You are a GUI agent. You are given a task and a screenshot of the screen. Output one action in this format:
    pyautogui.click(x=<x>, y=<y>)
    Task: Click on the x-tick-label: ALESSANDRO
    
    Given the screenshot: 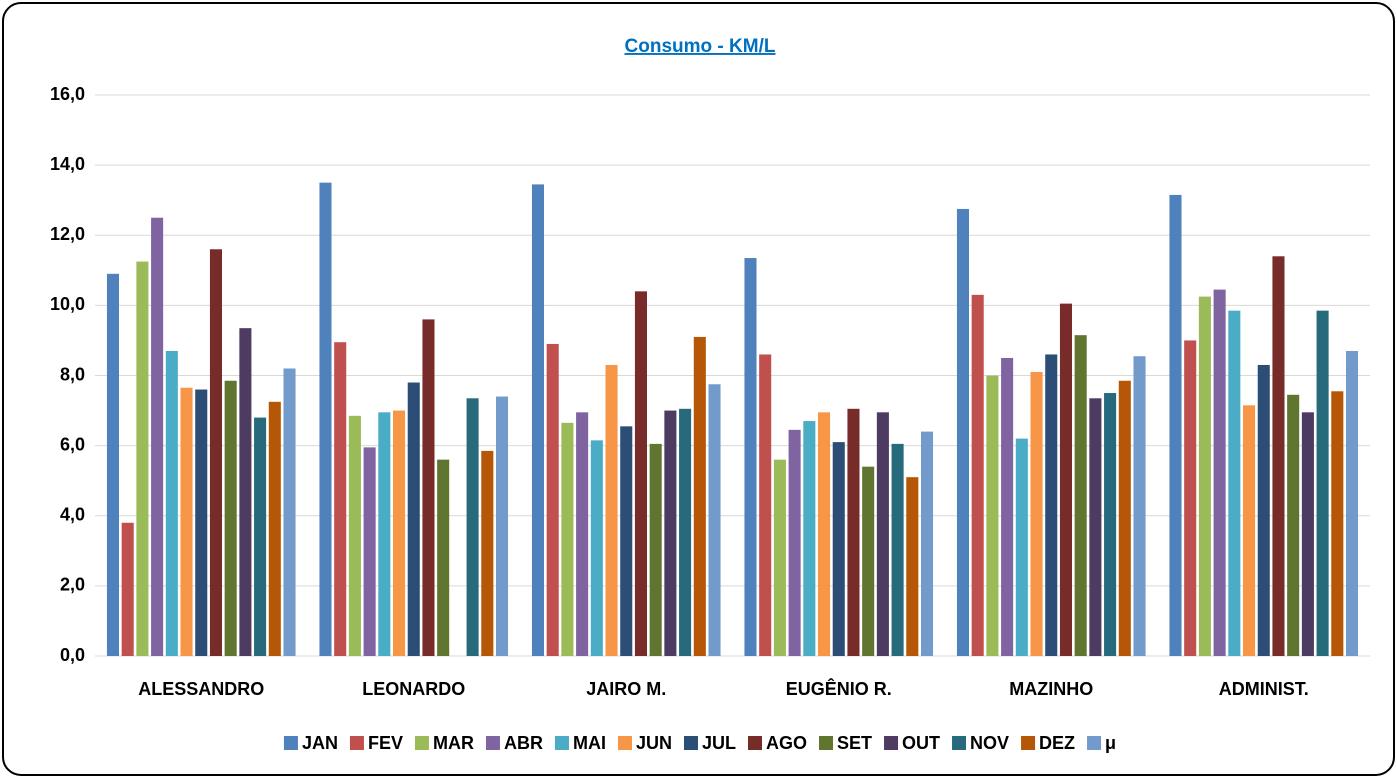 What is the action you would take?
    pyautogui.click(x=201, y=689)
    